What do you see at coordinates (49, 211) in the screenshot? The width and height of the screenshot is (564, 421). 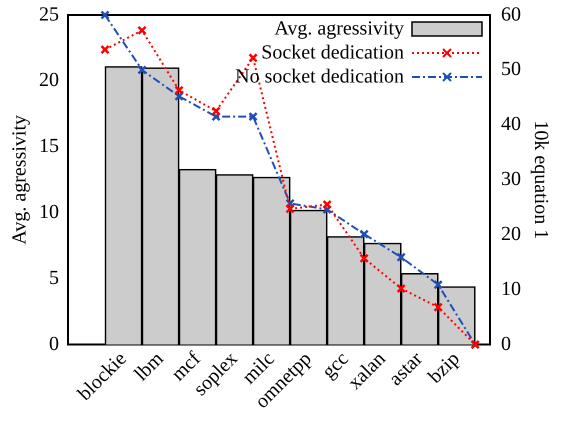 I see `y-tick-label: 10` at bounding box center [49, 211].